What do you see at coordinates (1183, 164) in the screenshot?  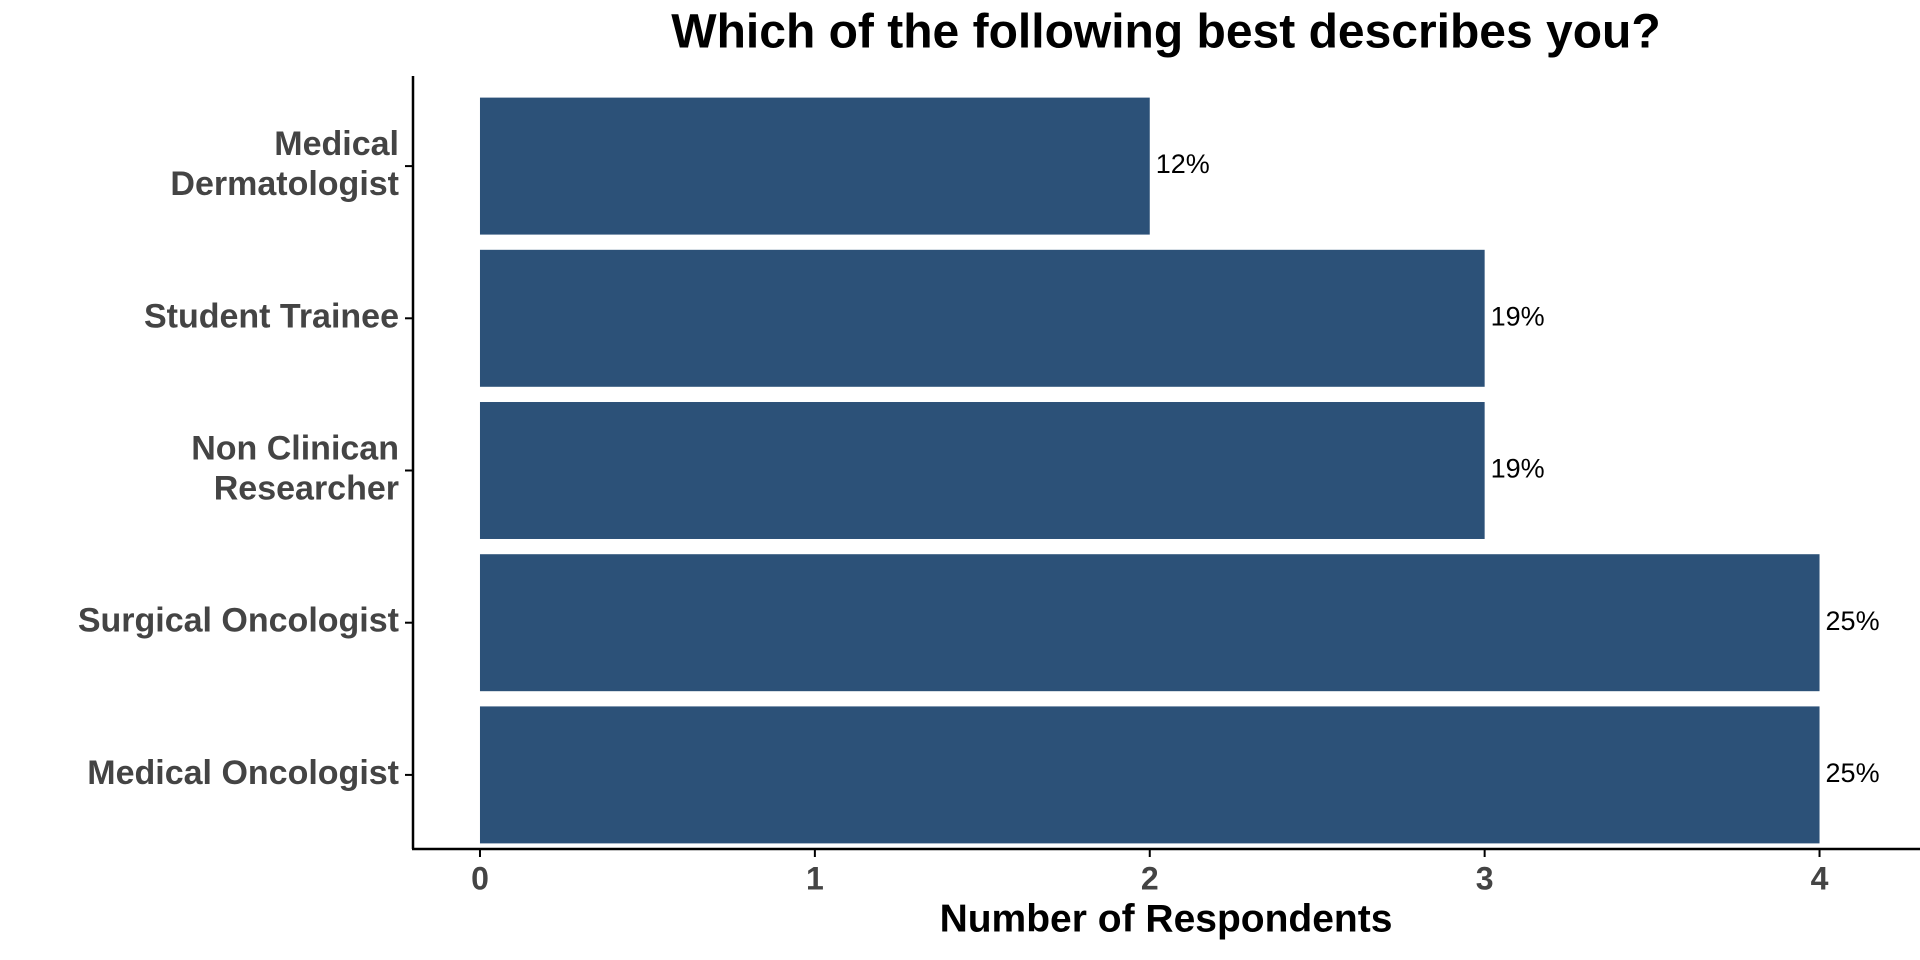 I see `bar-label: 12%` at bounding box center [1183, 164].